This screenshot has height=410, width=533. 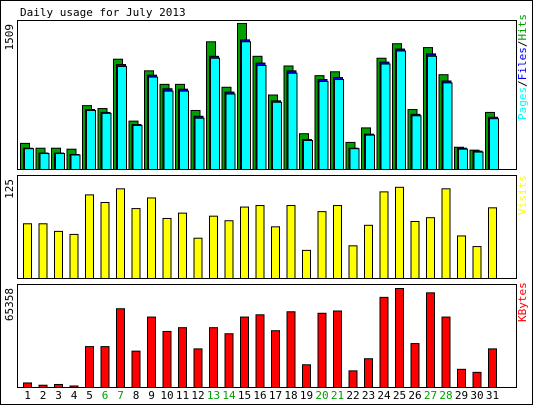 What do you see at coordinates (58, 395) in the screenshot?
I see `day-label: 3` at bounding box center [58, 395].